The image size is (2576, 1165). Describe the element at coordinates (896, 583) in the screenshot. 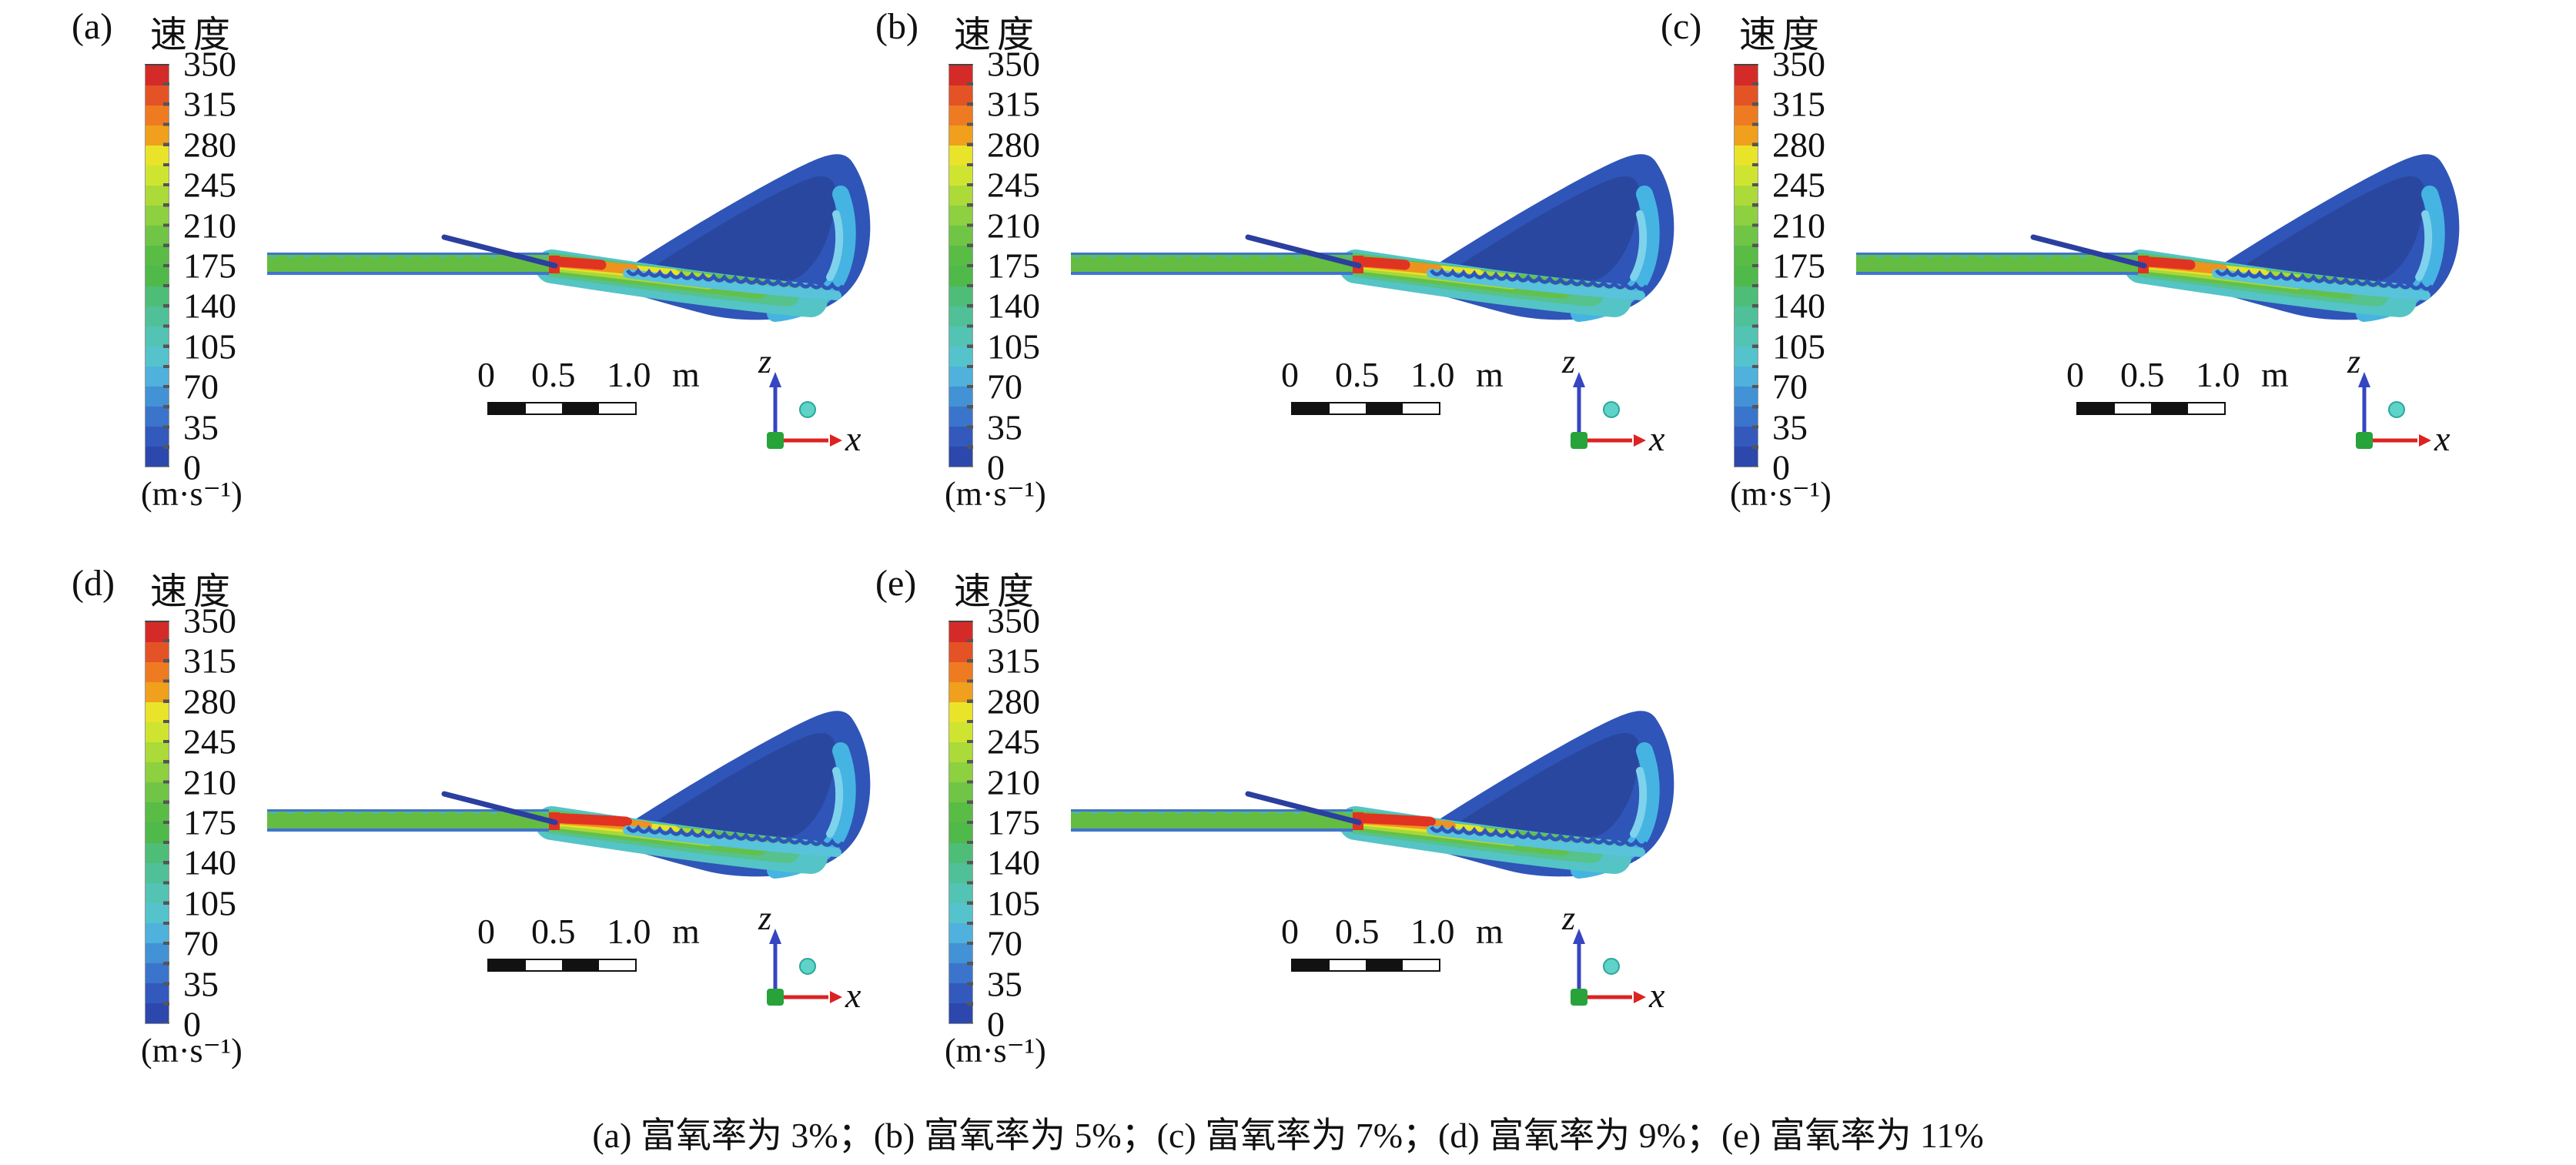

I see `panel-letter-label: (e)` at that location.